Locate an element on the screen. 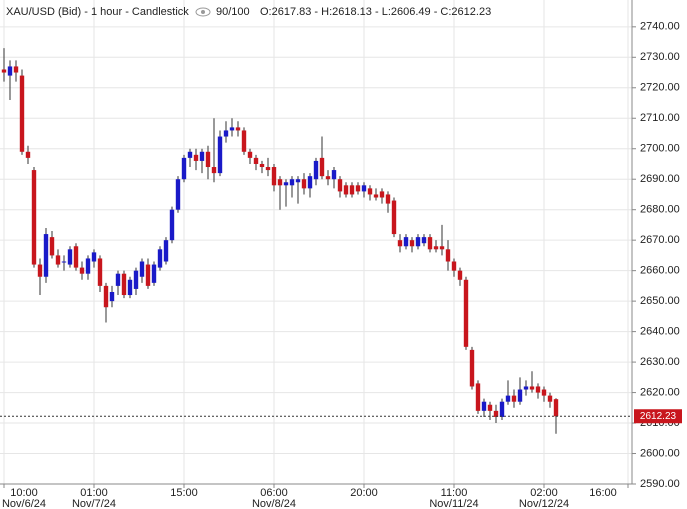 This screenshot has height=509, width=687. zoom-level: 90/100 is located at coordinates (233, 12).